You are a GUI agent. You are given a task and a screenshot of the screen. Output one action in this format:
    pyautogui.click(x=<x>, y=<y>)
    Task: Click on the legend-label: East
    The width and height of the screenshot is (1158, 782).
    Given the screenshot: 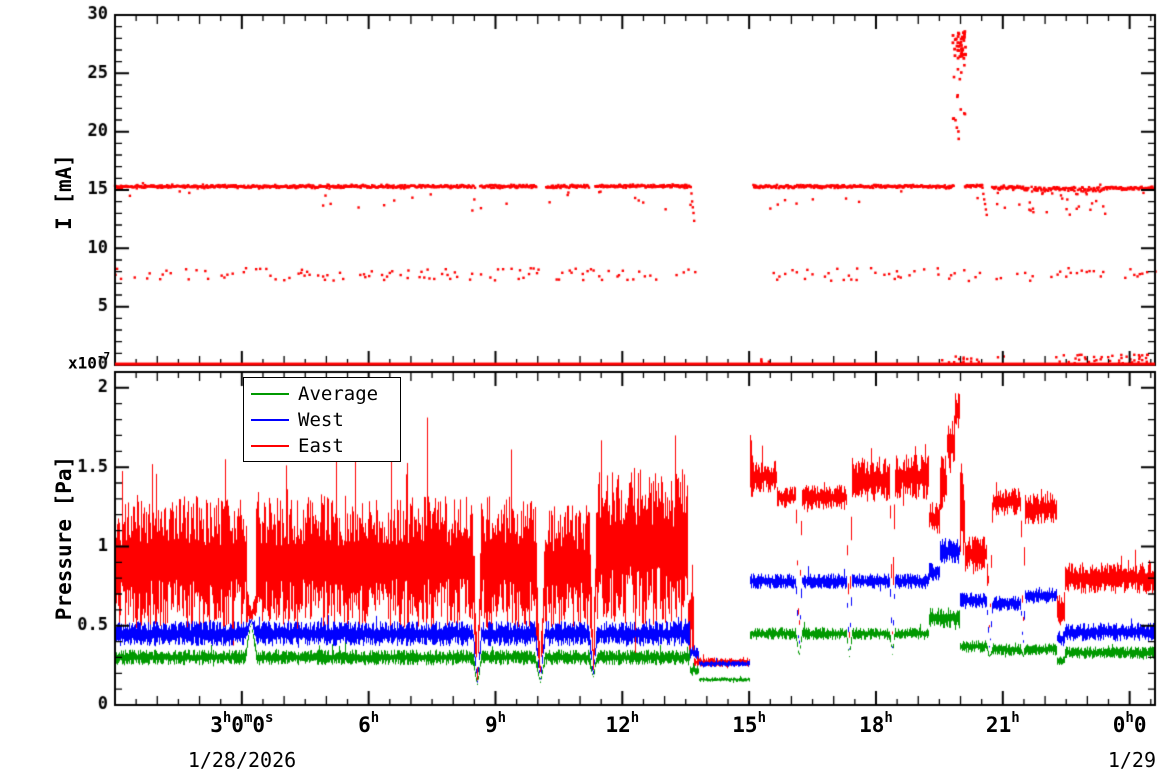 What is the action you would take?
    pyautogui.click(x=321, y=446)
    